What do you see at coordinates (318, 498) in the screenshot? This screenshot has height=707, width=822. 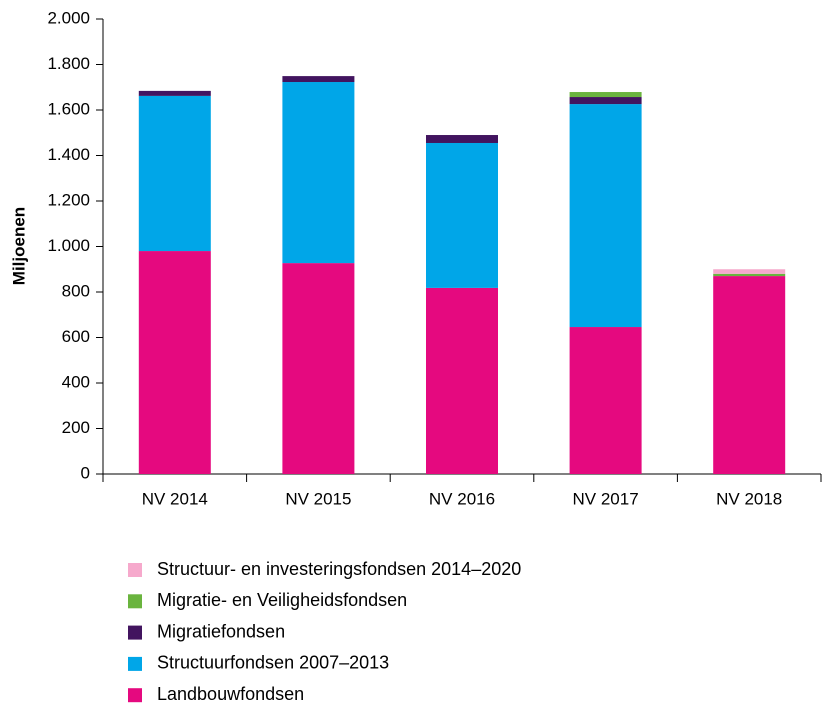 I see `x-tick-label: NV 2015` at bounding box center [318, 498].